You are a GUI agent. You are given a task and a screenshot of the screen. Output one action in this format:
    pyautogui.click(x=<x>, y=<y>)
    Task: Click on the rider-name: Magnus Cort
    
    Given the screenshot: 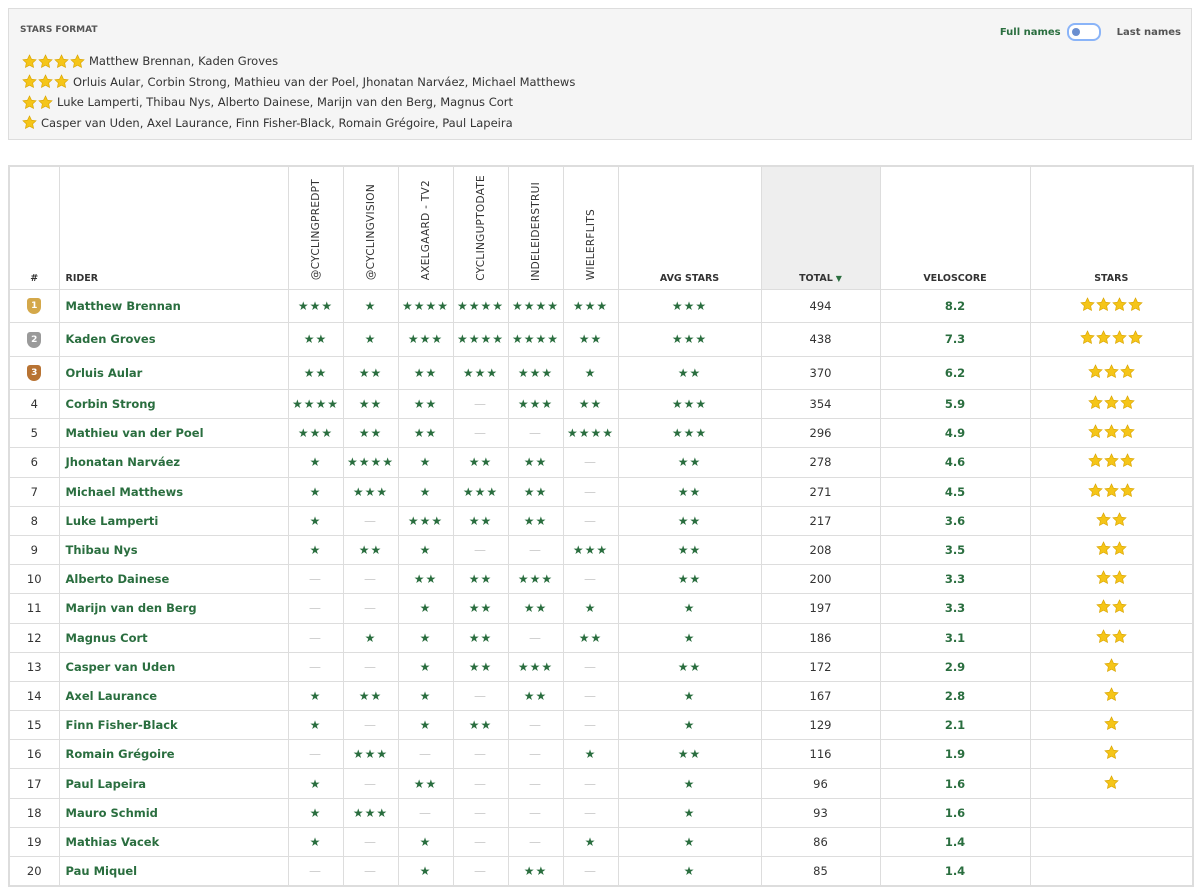 What is the action you would take?
    pyautogui.click(x=173, y=637)
    